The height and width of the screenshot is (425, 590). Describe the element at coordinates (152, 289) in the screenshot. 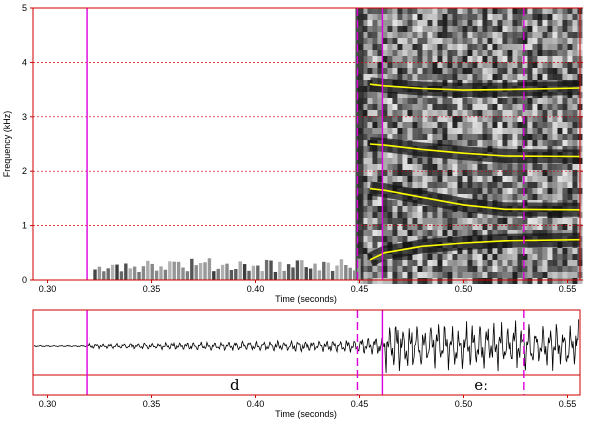

I see `spec-time-tick-label: 0.35` at that location.